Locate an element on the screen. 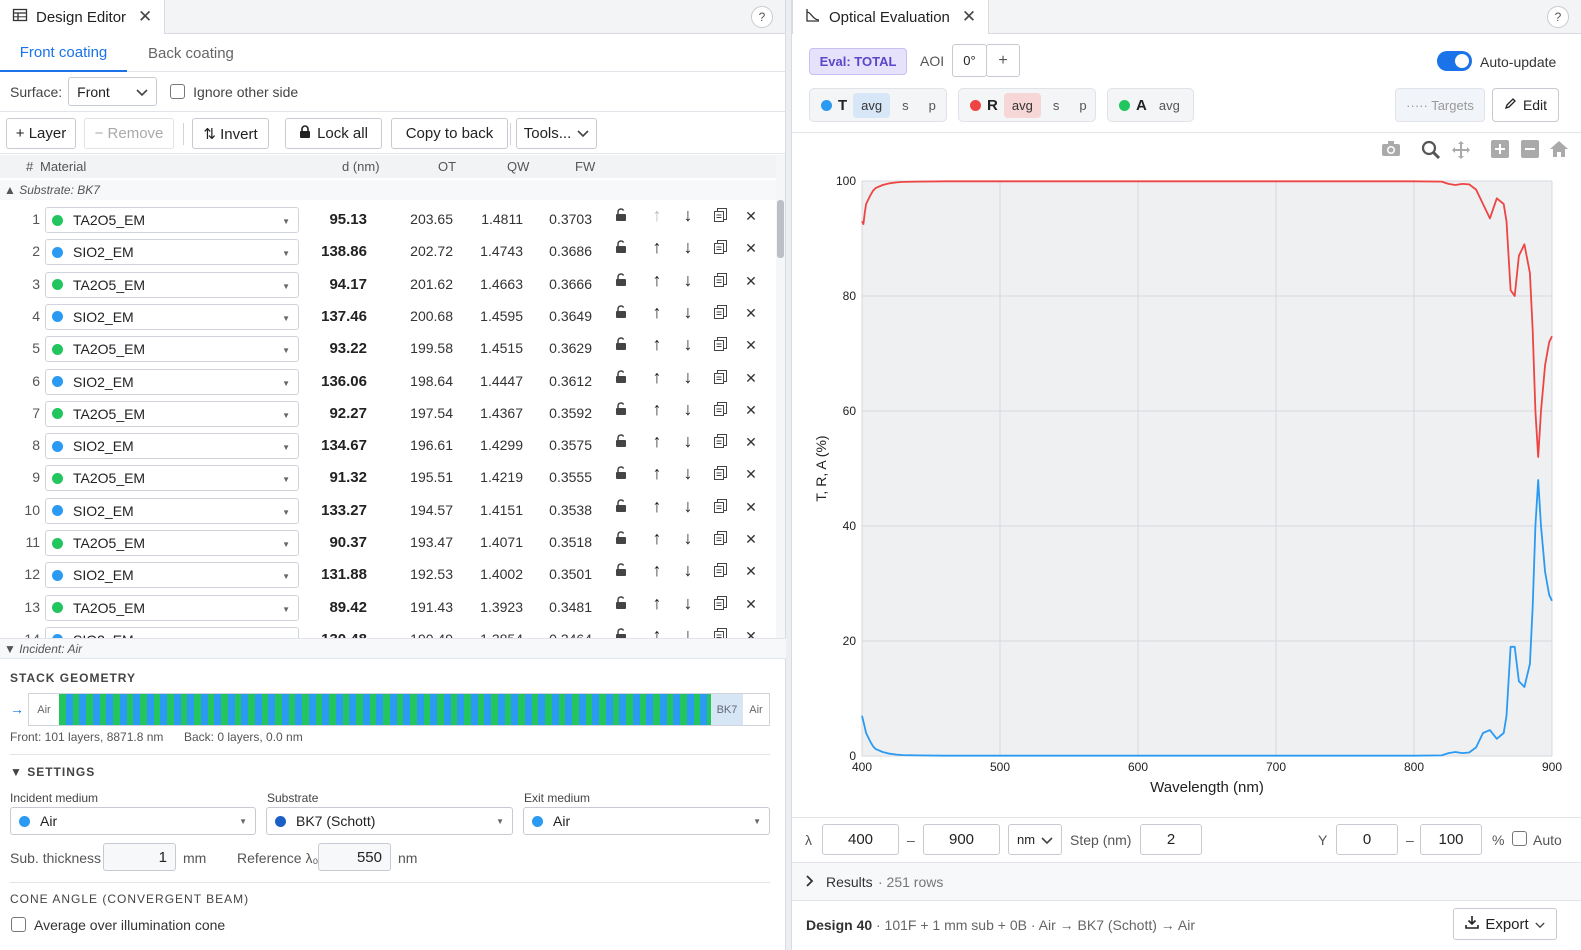  targets-button: ····· Targets is located at coordinates (1440, 105).